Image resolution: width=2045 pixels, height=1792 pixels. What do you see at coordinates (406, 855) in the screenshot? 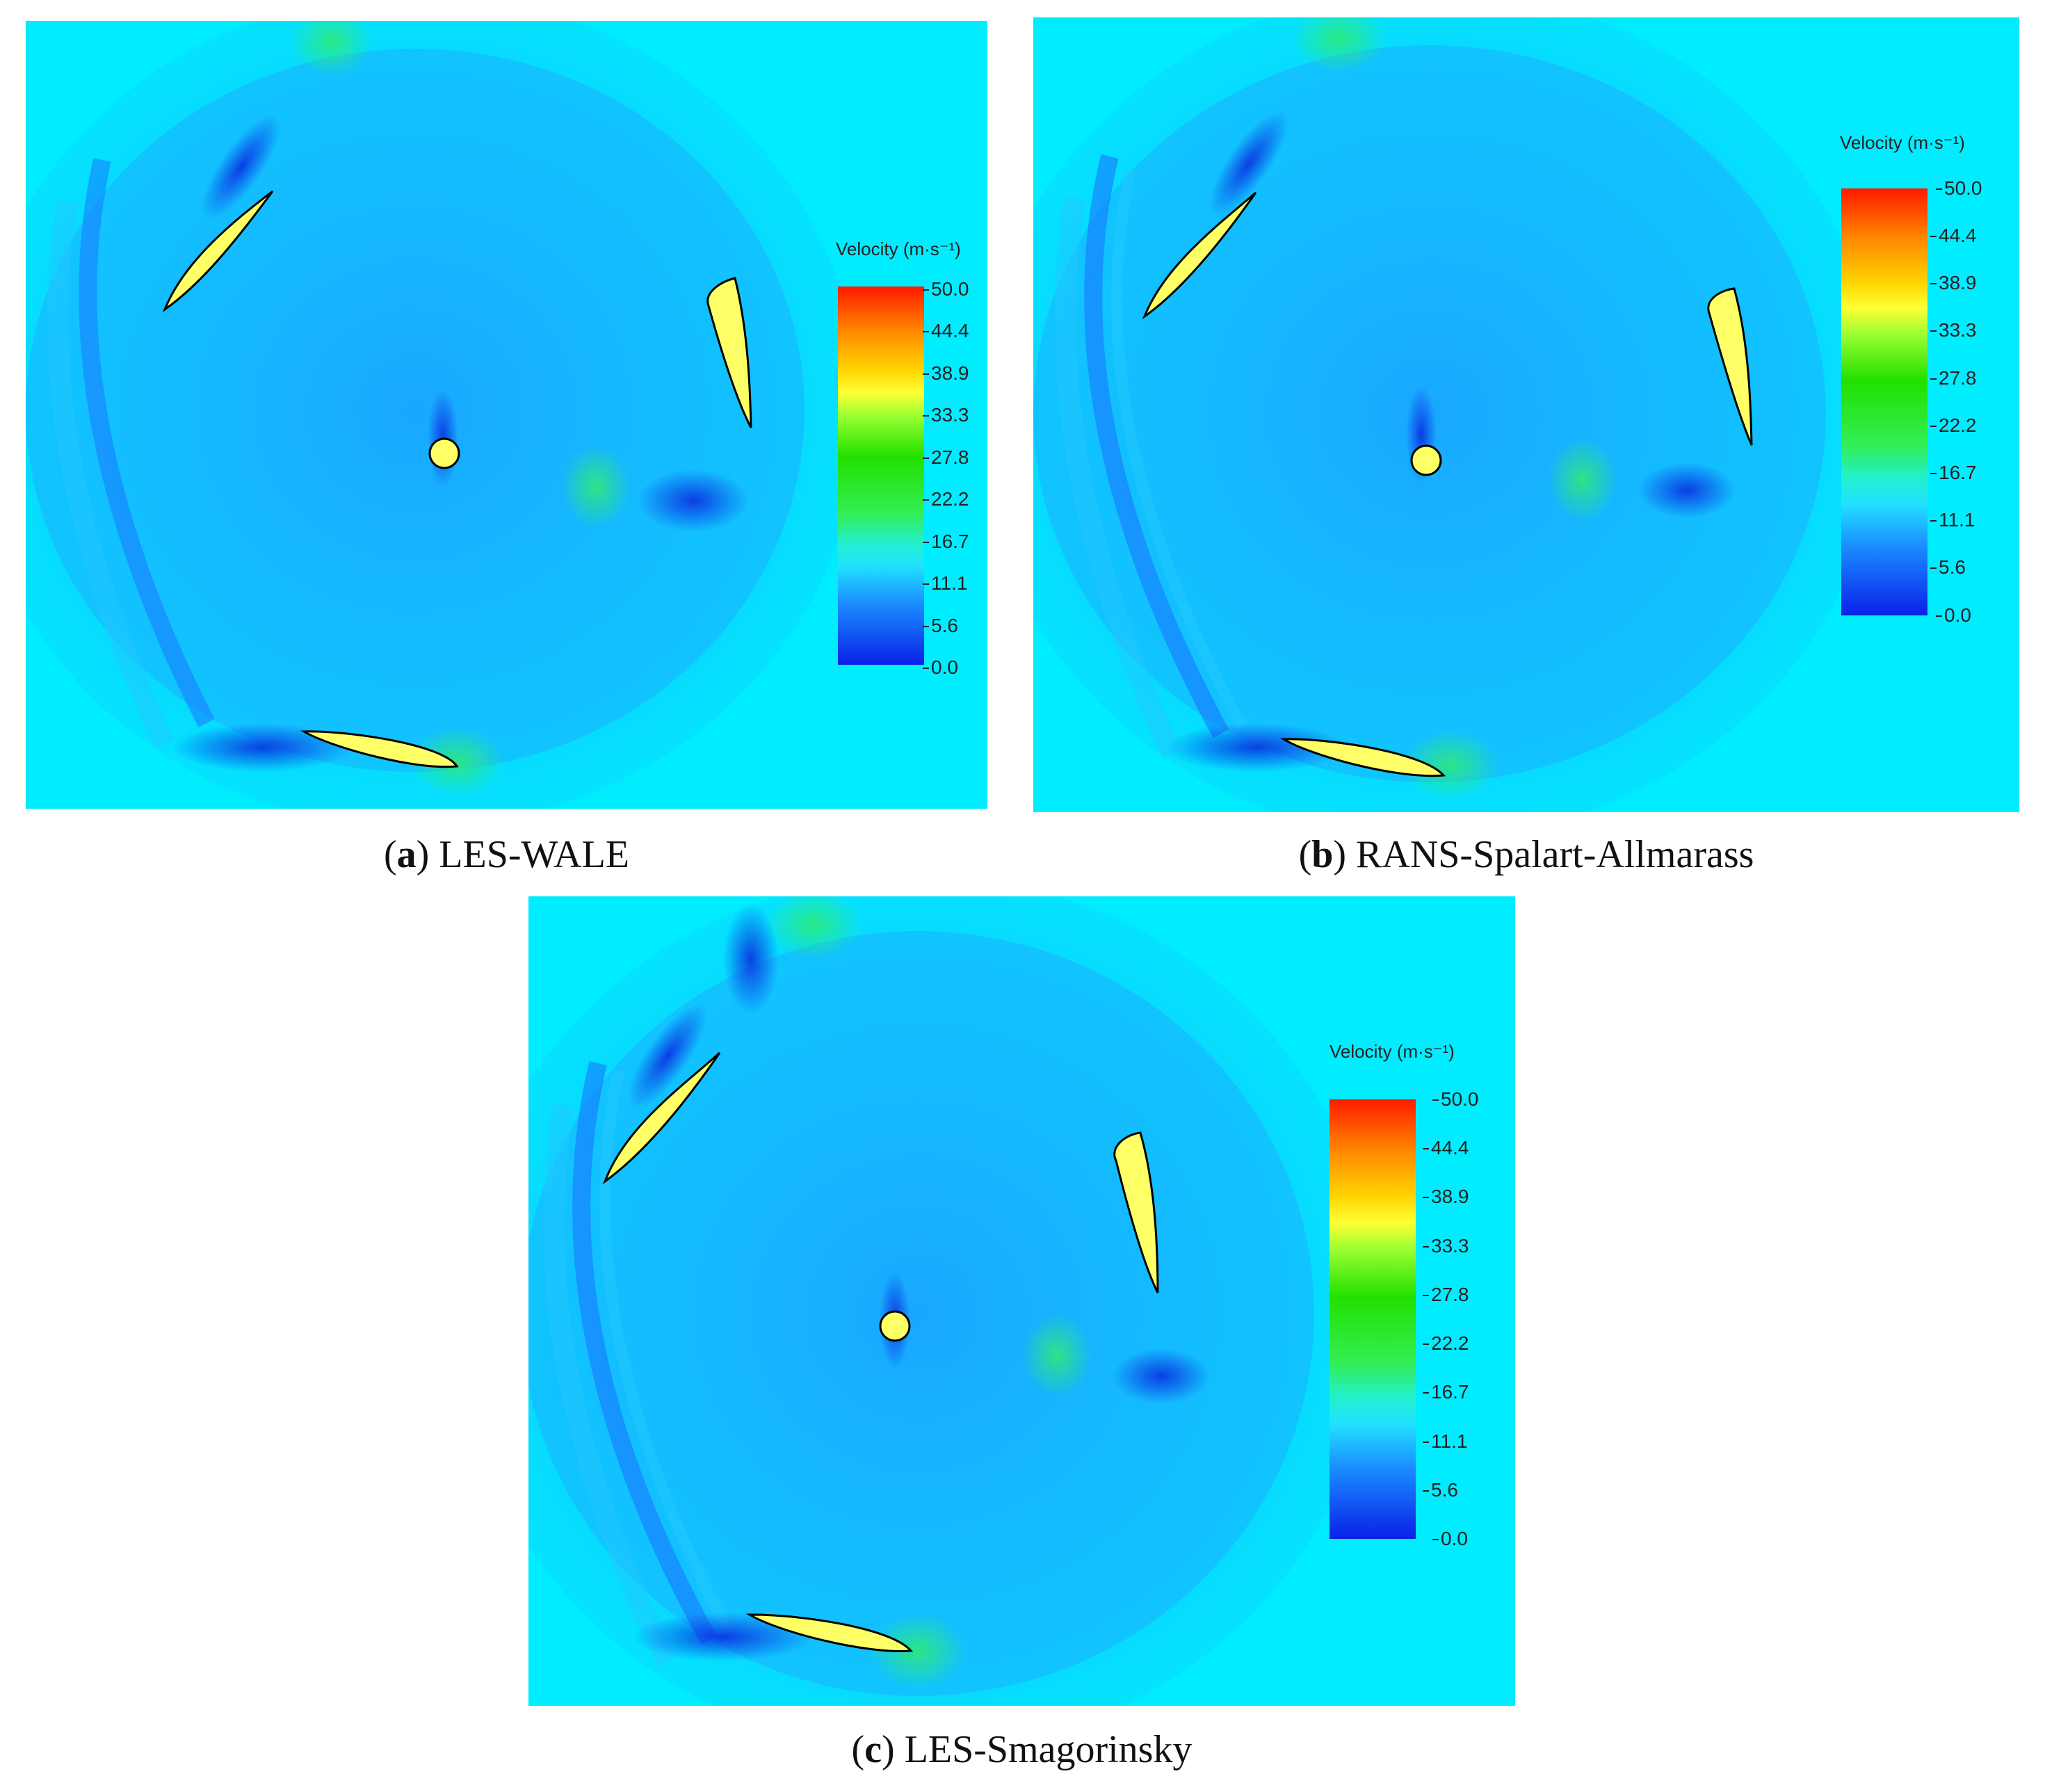
I see `caption-letter: a` at bounding box center [406, 855].